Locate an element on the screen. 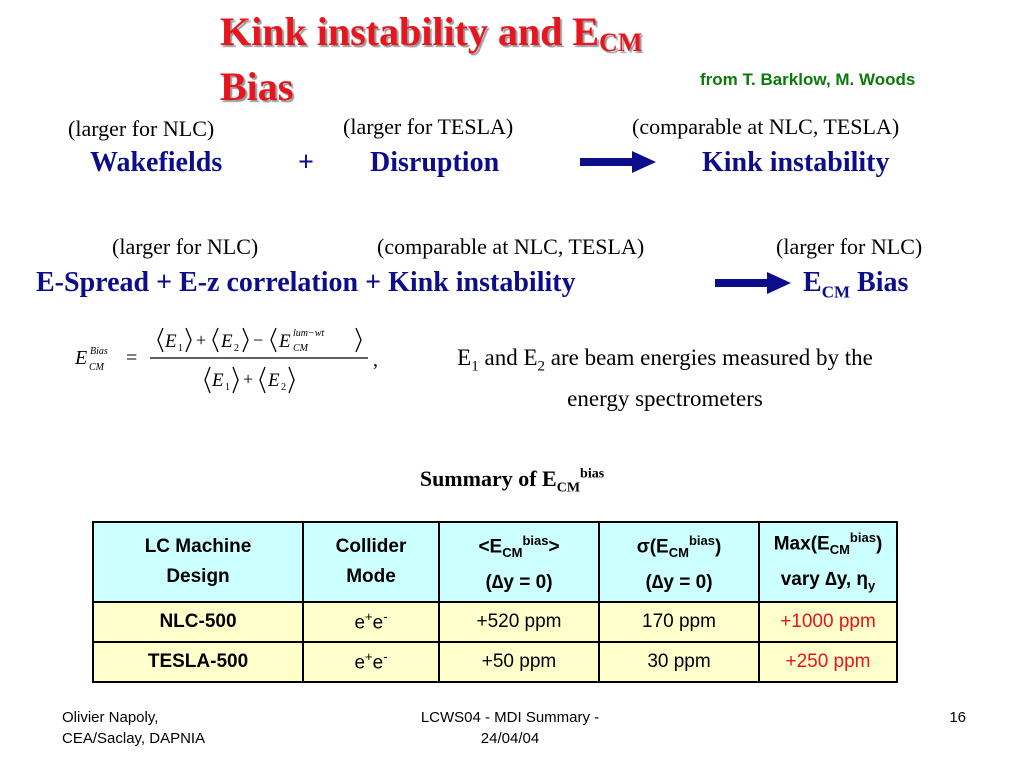 The image size is (1024, 768). table-row: NLC-500 e+e- +520 ppm 170 ppm +1000 ppm is located at coordinates (495, 621).